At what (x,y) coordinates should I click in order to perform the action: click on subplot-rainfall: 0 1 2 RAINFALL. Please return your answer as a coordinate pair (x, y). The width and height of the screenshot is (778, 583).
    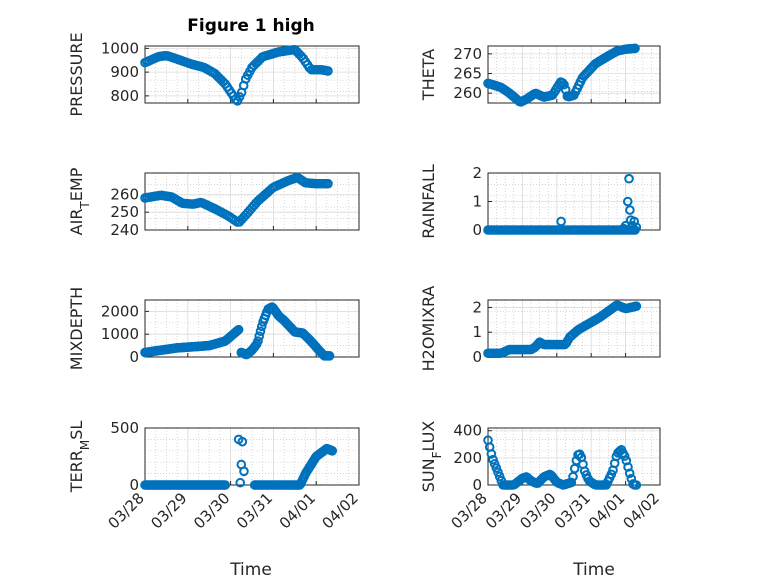
    Looking at the image, I should click on (540, 201).